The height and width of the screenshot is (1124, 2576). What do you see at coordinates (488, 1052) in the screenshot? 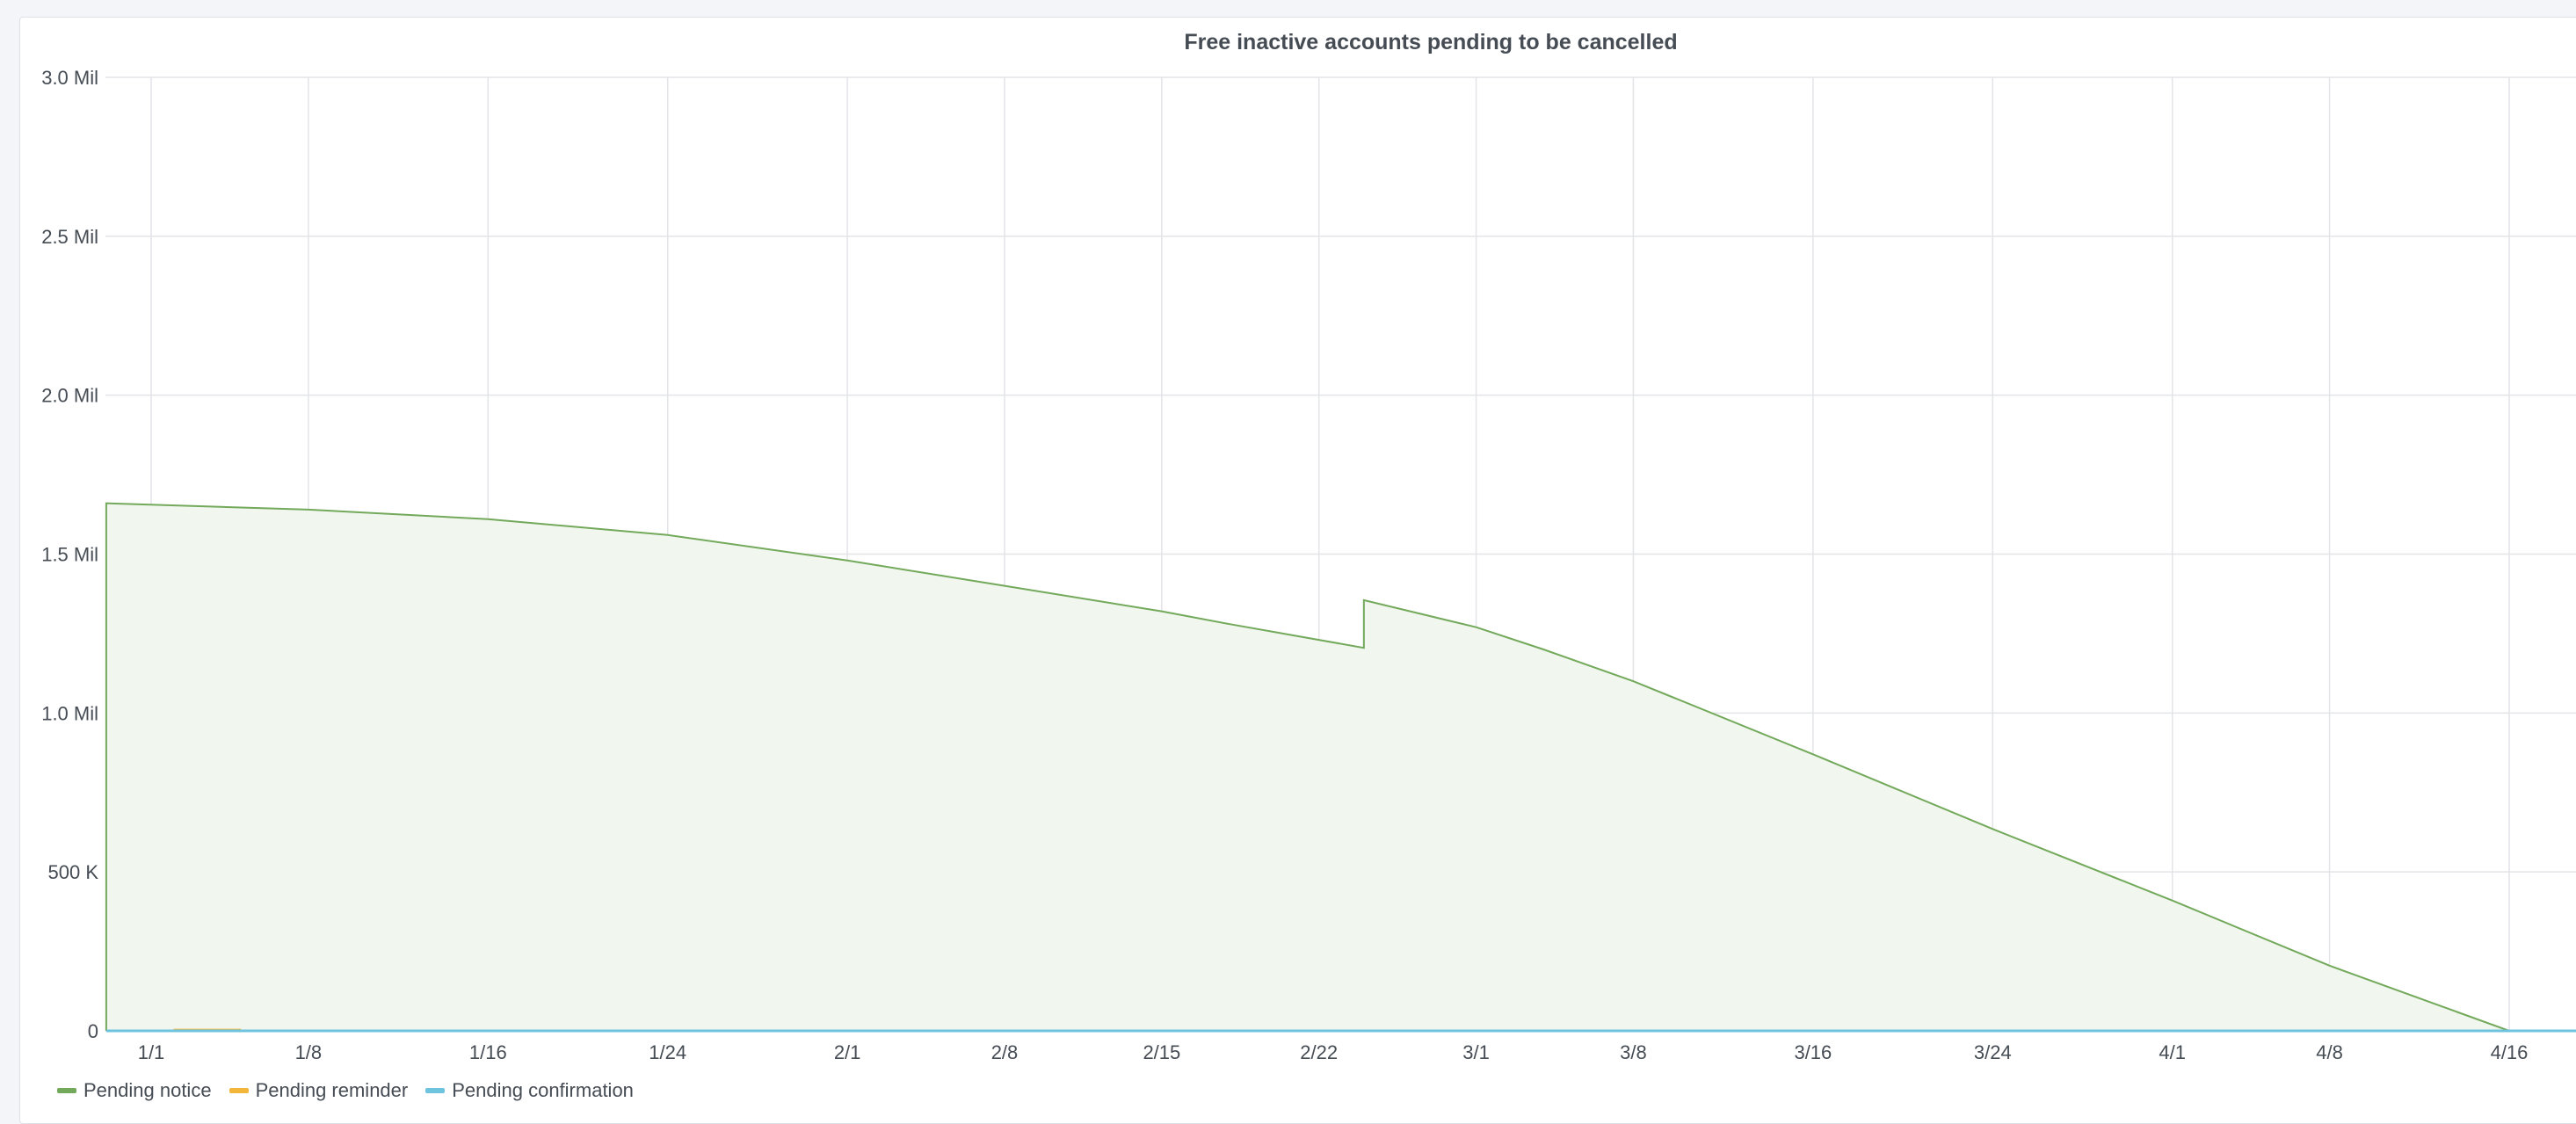
I see `x-tick-label: 1/16` at bounding box center [488, 1052].